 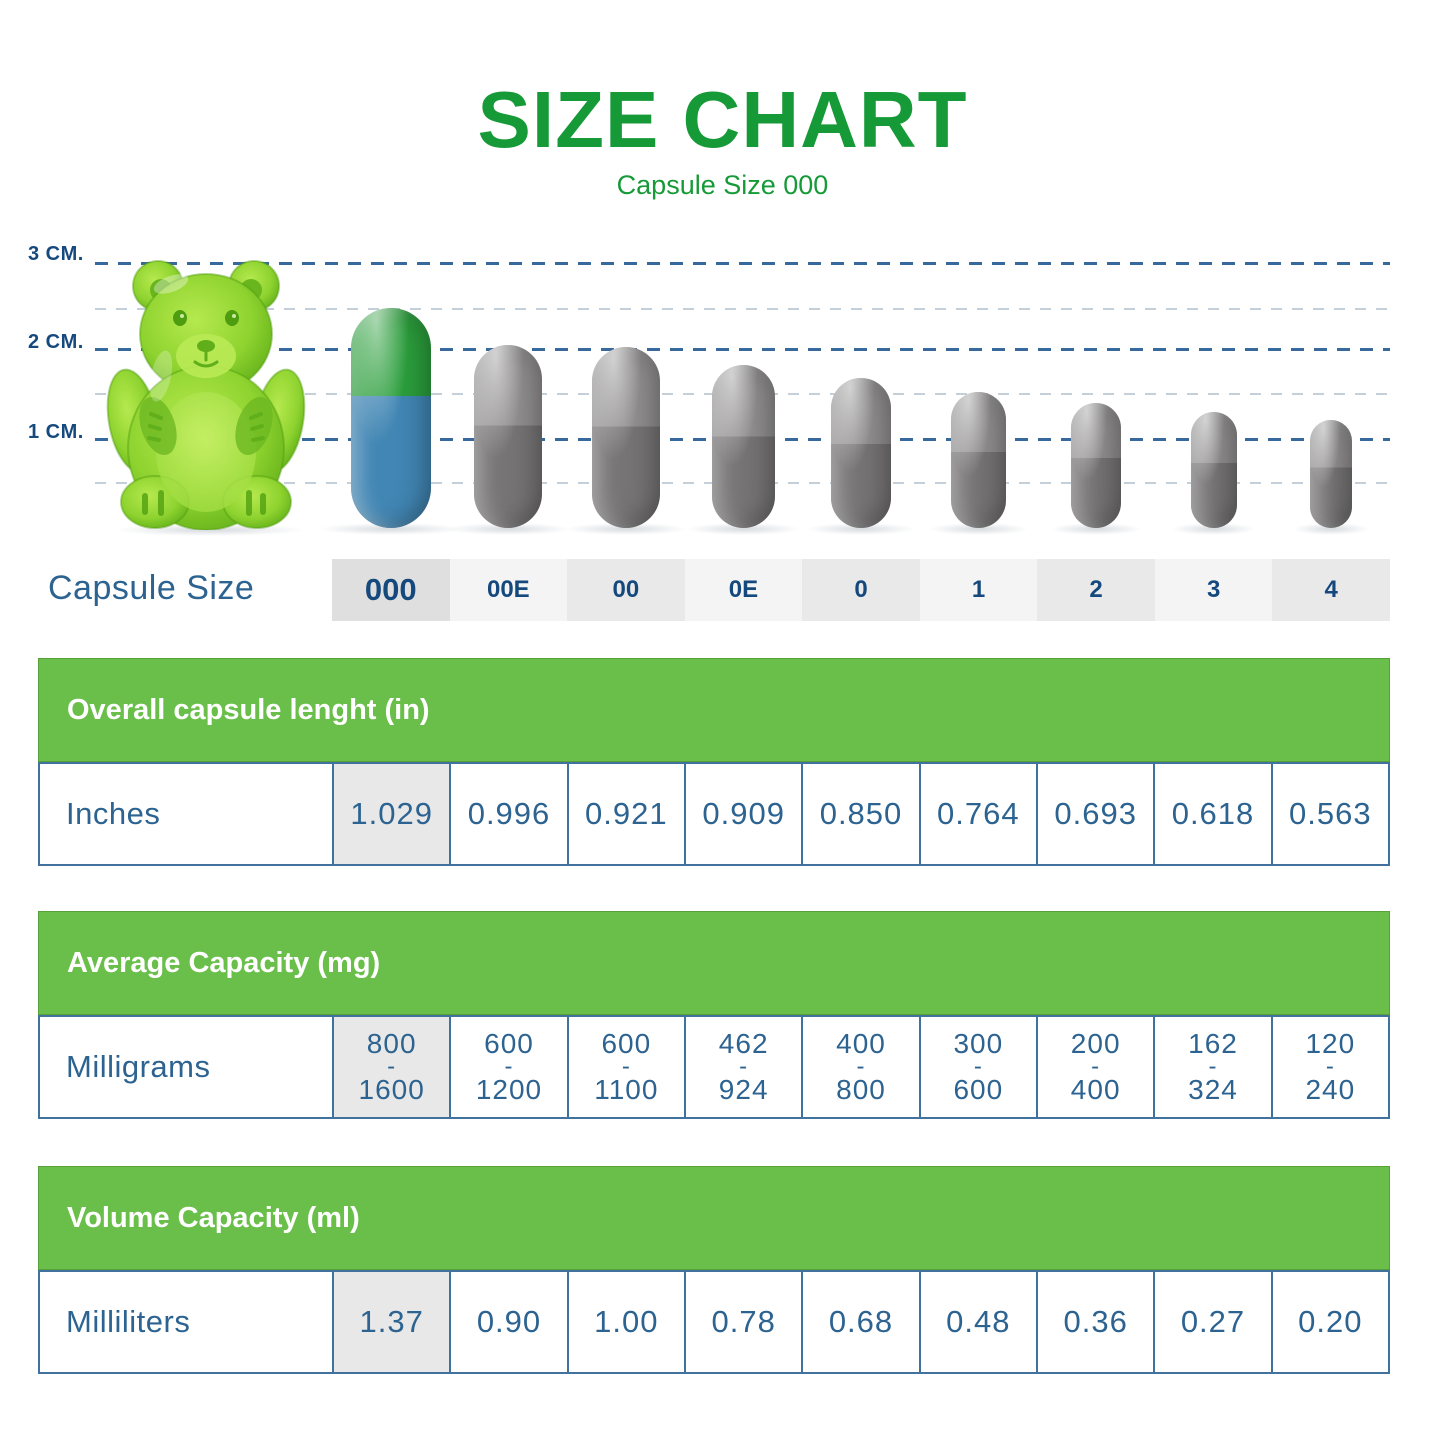 I want to click on table-header-volume-capacity: Volume Capacity (ml), so click(x=714, y=1218).